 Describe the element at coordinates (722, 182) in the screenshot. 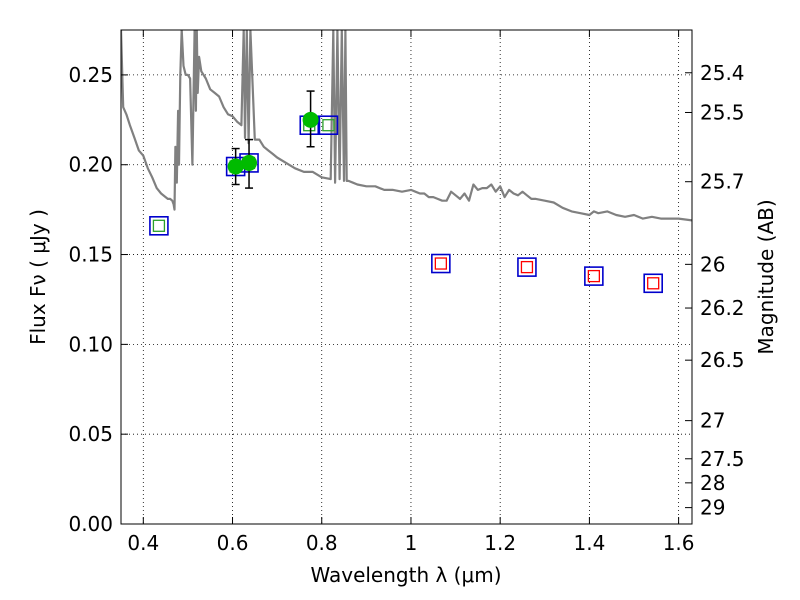

I see `right-tick-label: 25.7` at that location.